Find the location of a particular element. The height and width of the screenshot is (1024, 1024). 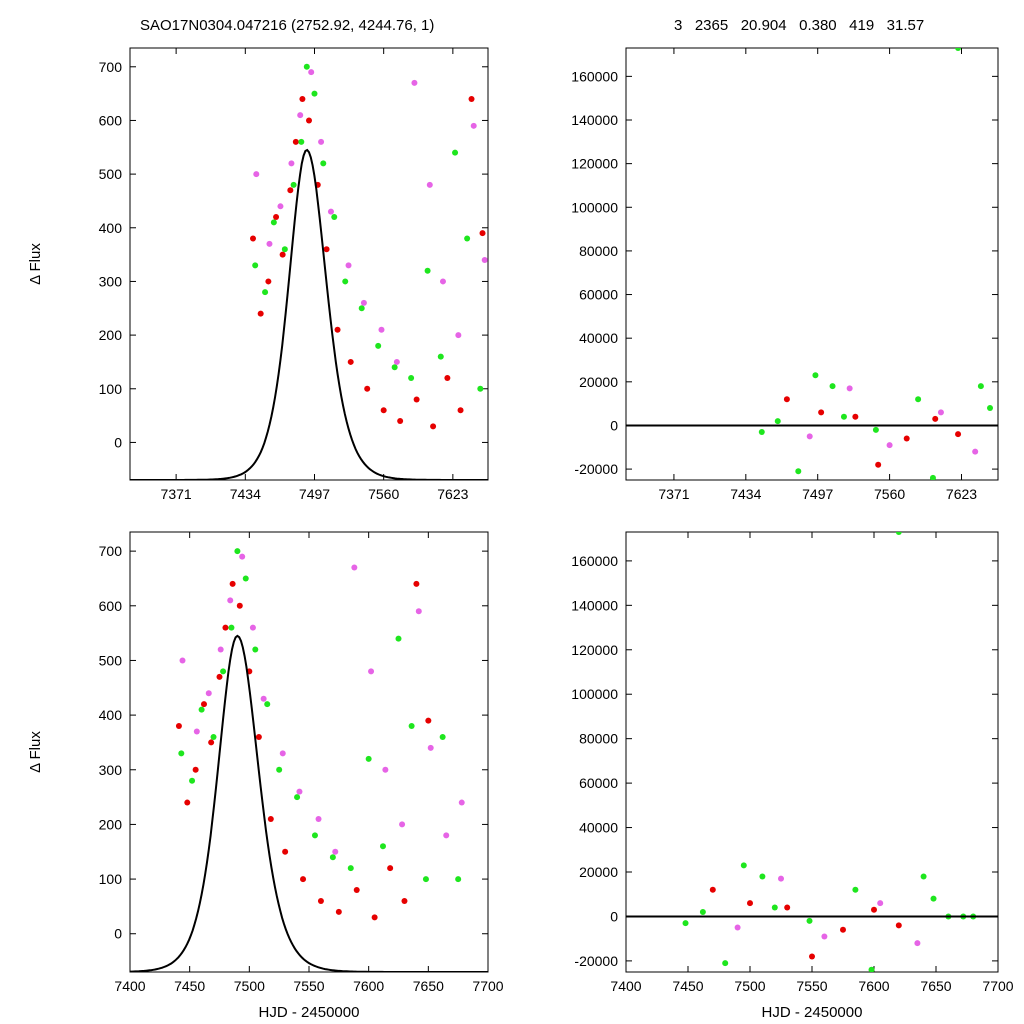

y-tick-label: 500 is located at coordinates (111, 174).